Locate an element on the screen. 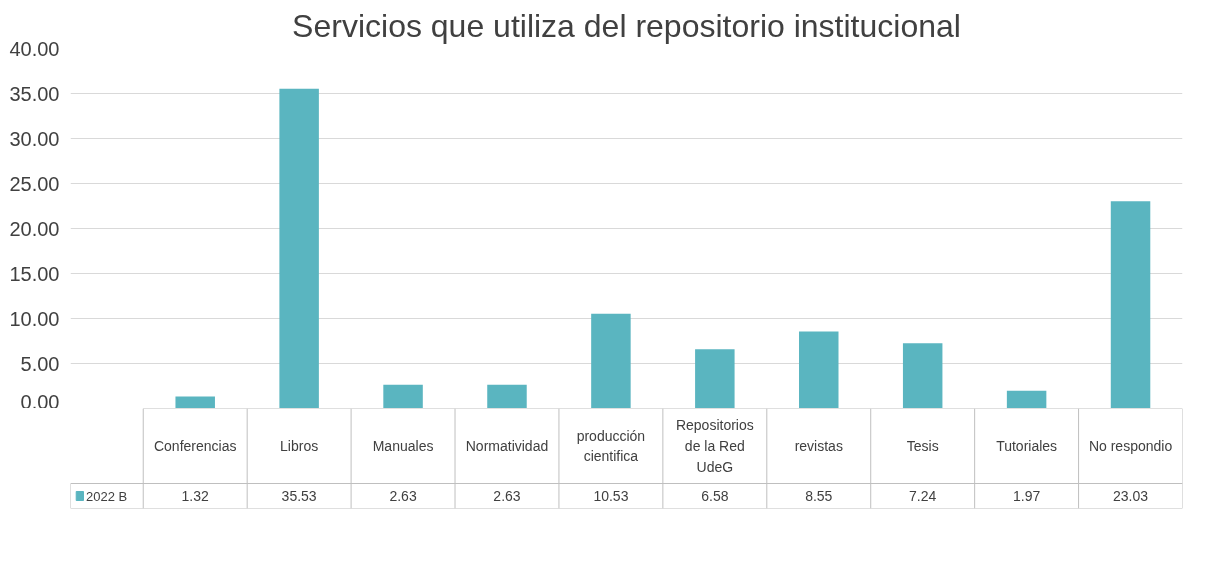 Image resolution: width=1212 pixels, height=579 pixels. y-tick-label: 10.00 is located at coordinates (34, 318).